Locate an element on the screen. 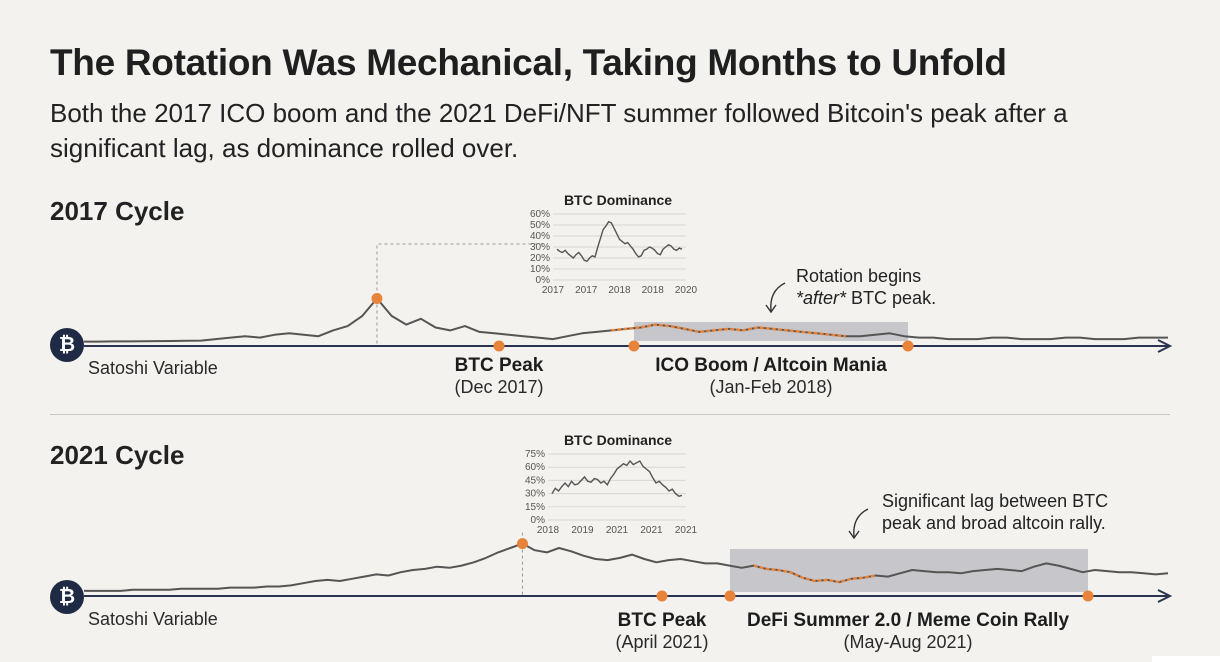  peak-label-2017: BTC Peak is located at coordinates (499, 365).